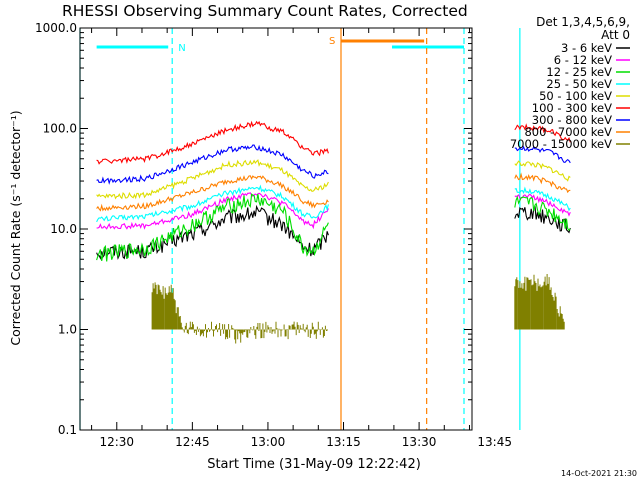  Describe the element at coordinates (314, 464) in the screenshot. I see `x-axis-label: Start Time (31-May-09 12:22:42)` at that location.